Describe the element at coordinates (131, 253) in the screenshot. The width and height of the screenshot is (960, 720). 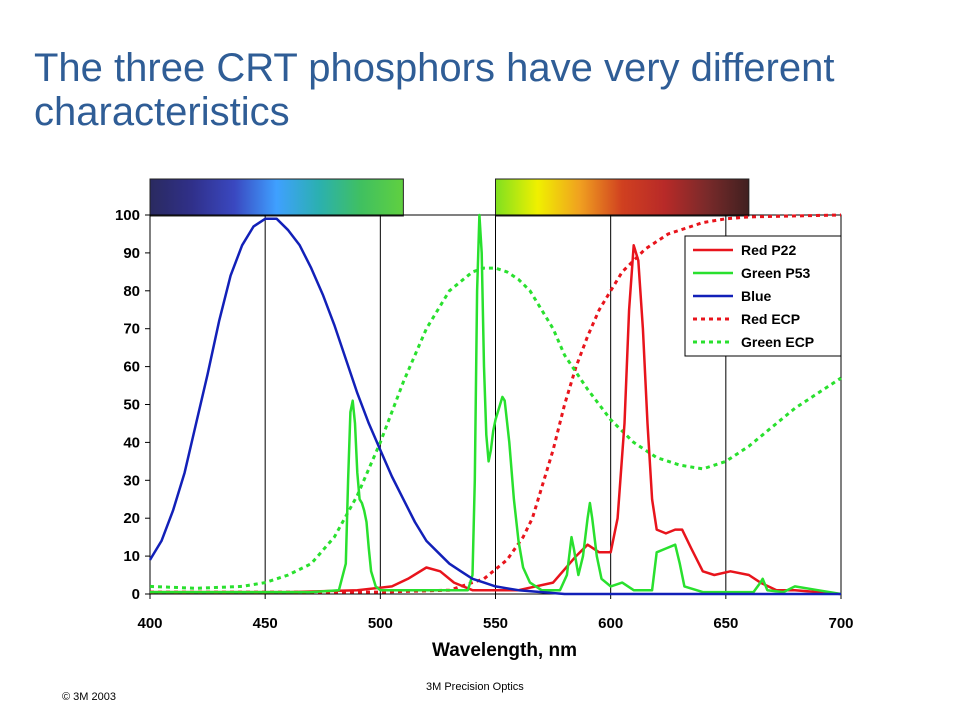
I see `y-tick-label: 90` at that location.